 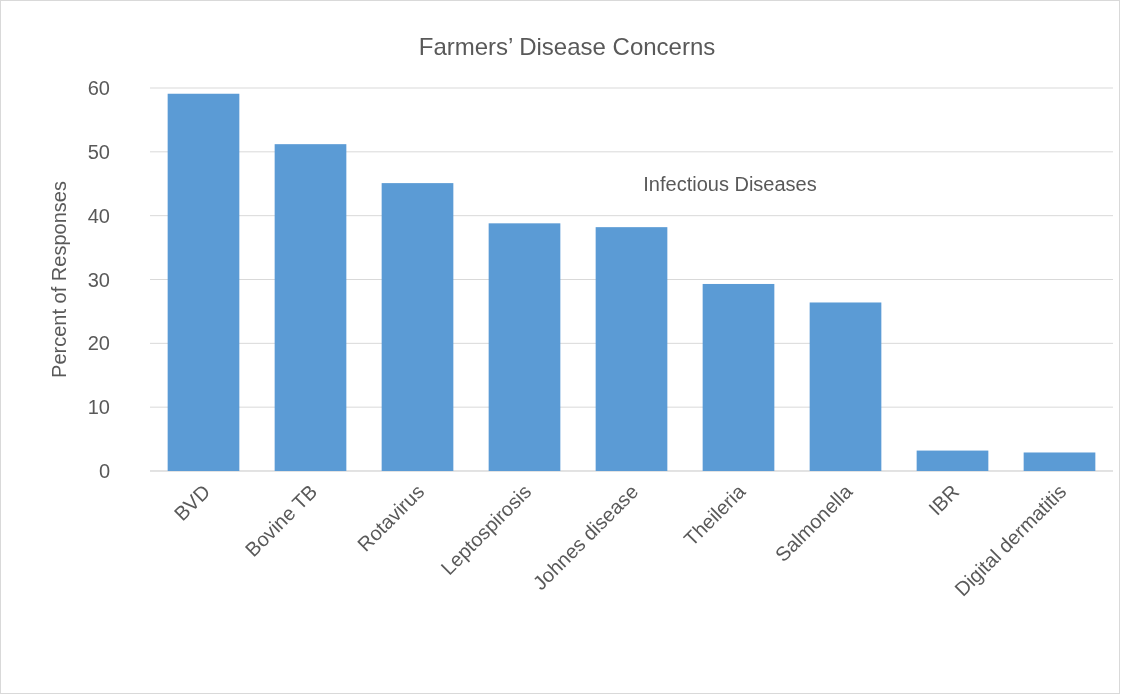 I want to click on y-tick-label: 10, so click(x=98, y=407).